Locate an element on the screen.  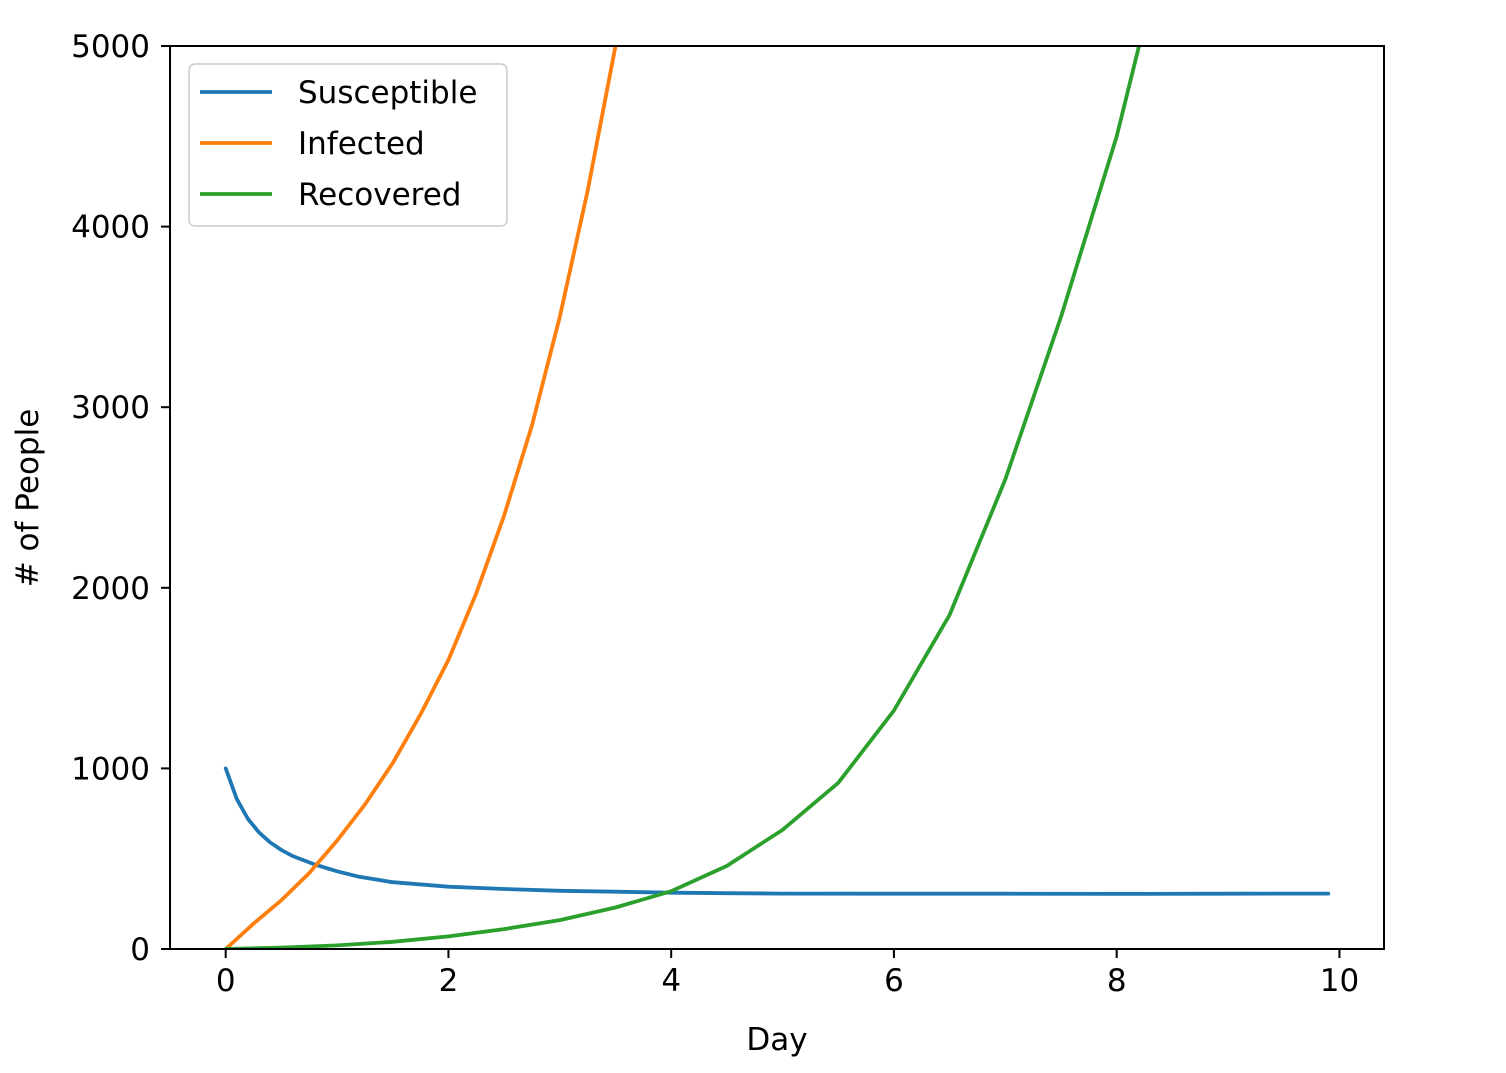
x-tick-label: 6 is located at coordinates (894, 981).